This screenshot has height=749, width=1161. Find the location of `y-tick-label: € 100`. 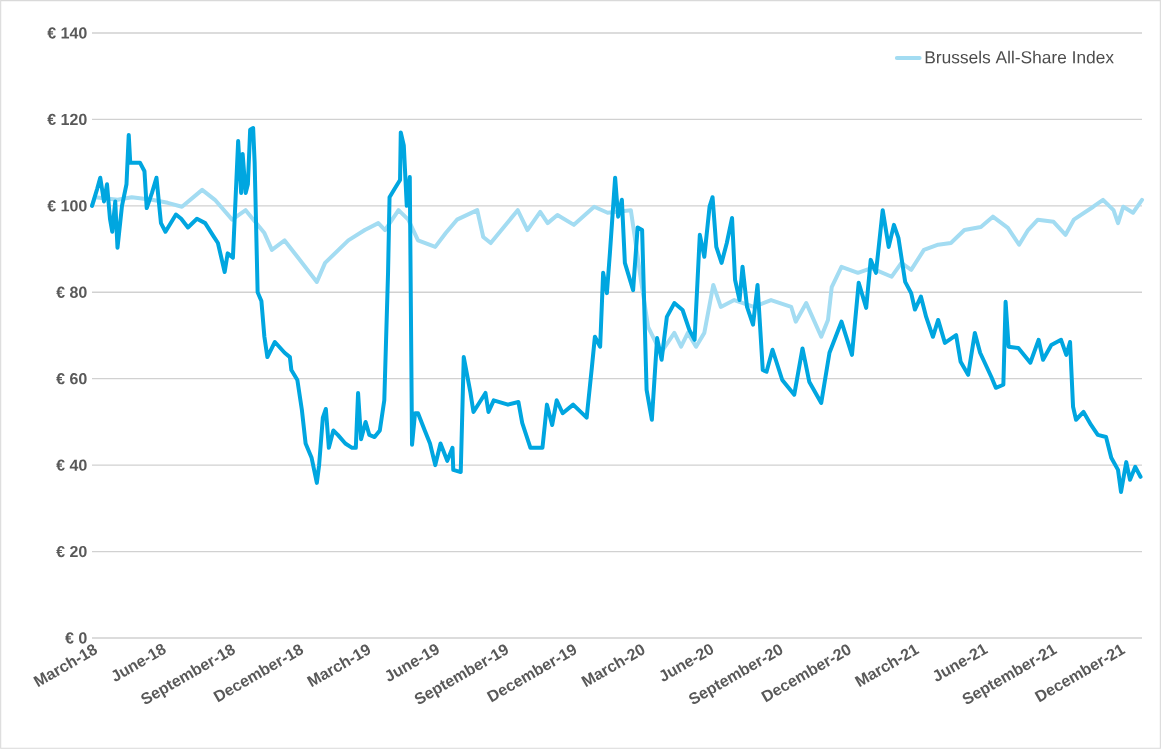

y-tick-label: € 100 is located at coordinates (67, 206).